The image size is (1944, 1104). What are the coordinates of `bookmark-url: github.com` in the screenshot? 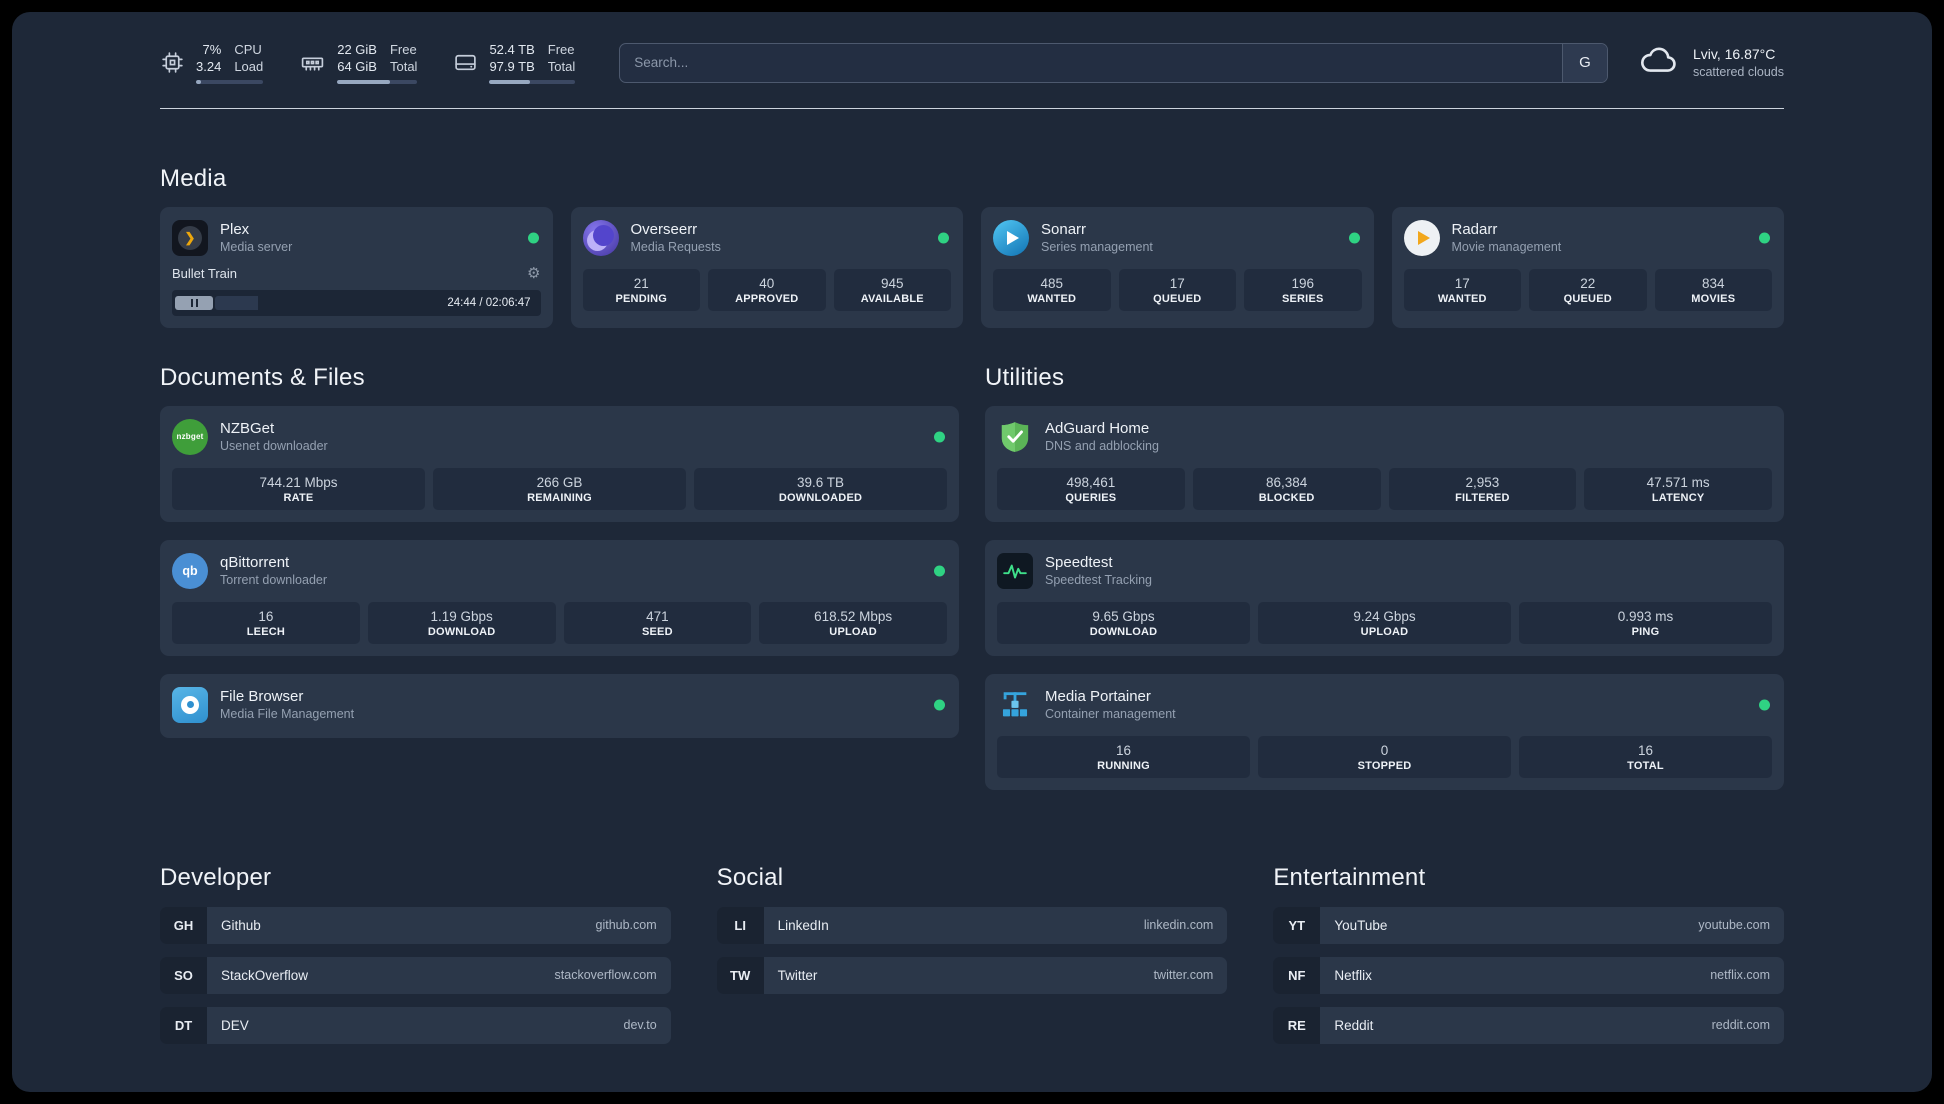 It's located at (626, 925).